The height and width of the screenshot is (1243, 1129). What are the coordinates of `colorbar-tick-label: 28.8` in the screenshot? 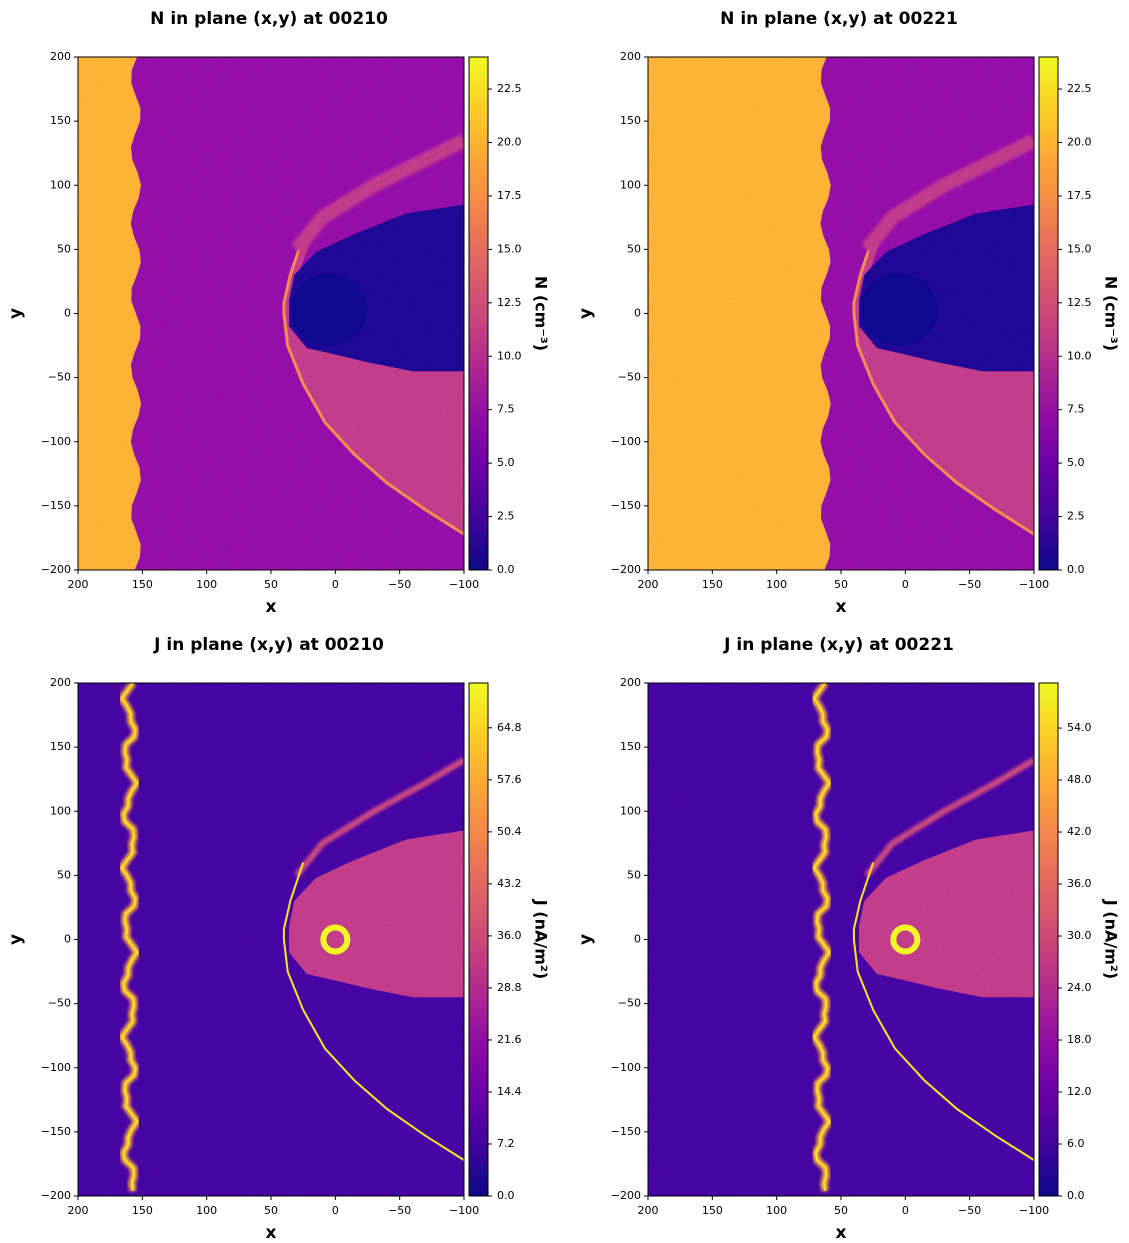 It's located at (509, 987).